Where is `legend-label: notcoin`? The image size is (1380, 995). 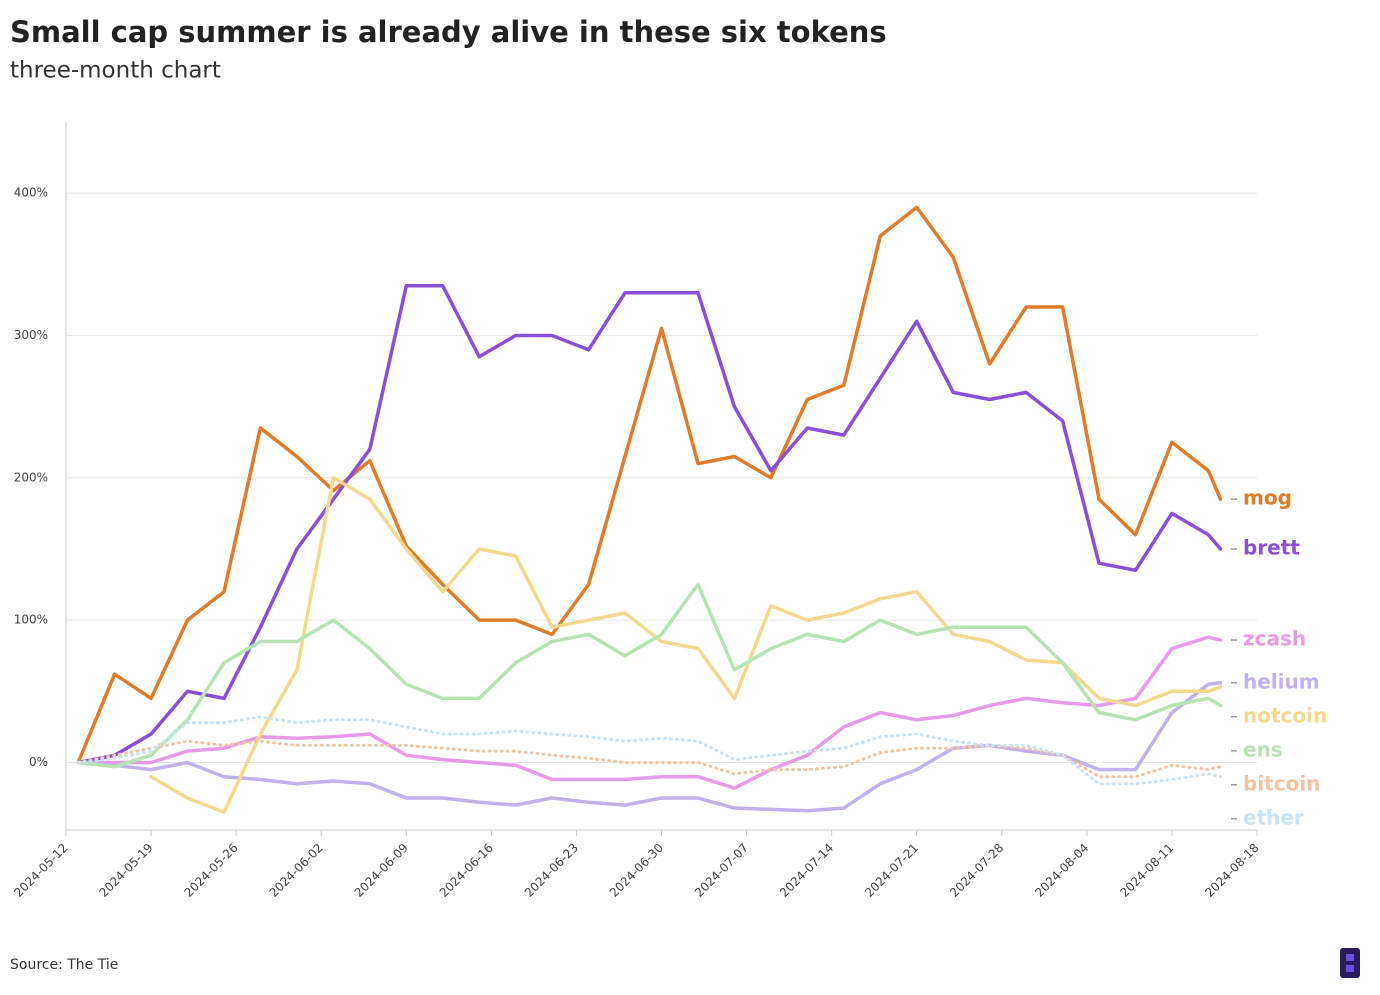
legend-label: notcoin is located at coordinates (1285, 715).